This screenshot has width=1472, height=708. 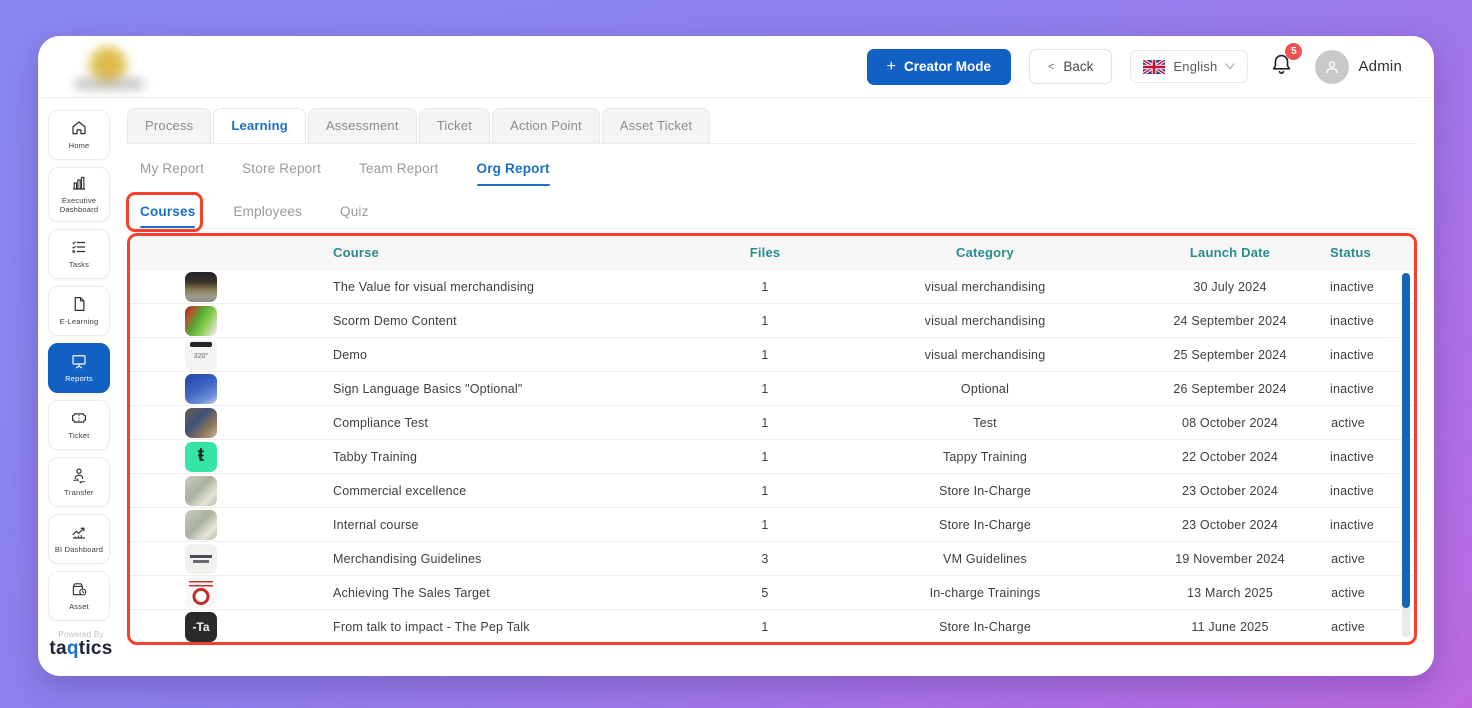 What do you see at coordinates (201, 626) in the screenshot?
I see `course-thumbnail: -Ta` at bounding box center [201, 626].